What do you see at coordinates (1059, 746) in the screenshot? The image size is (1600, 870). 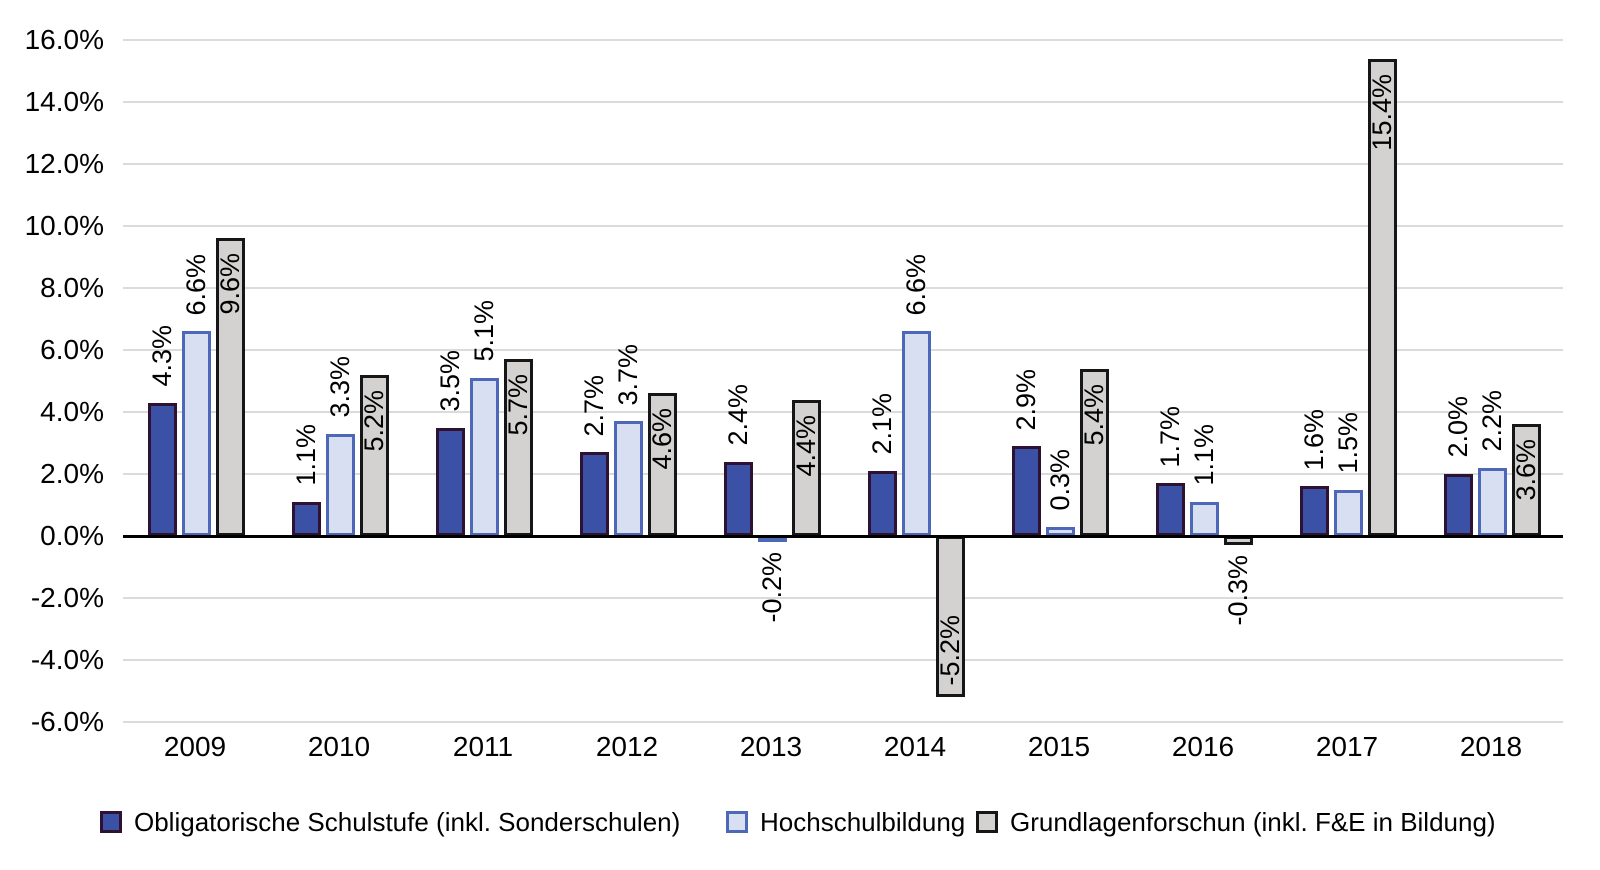 I see `x-tick-label: 2015` at bounding box center [1059, 746].